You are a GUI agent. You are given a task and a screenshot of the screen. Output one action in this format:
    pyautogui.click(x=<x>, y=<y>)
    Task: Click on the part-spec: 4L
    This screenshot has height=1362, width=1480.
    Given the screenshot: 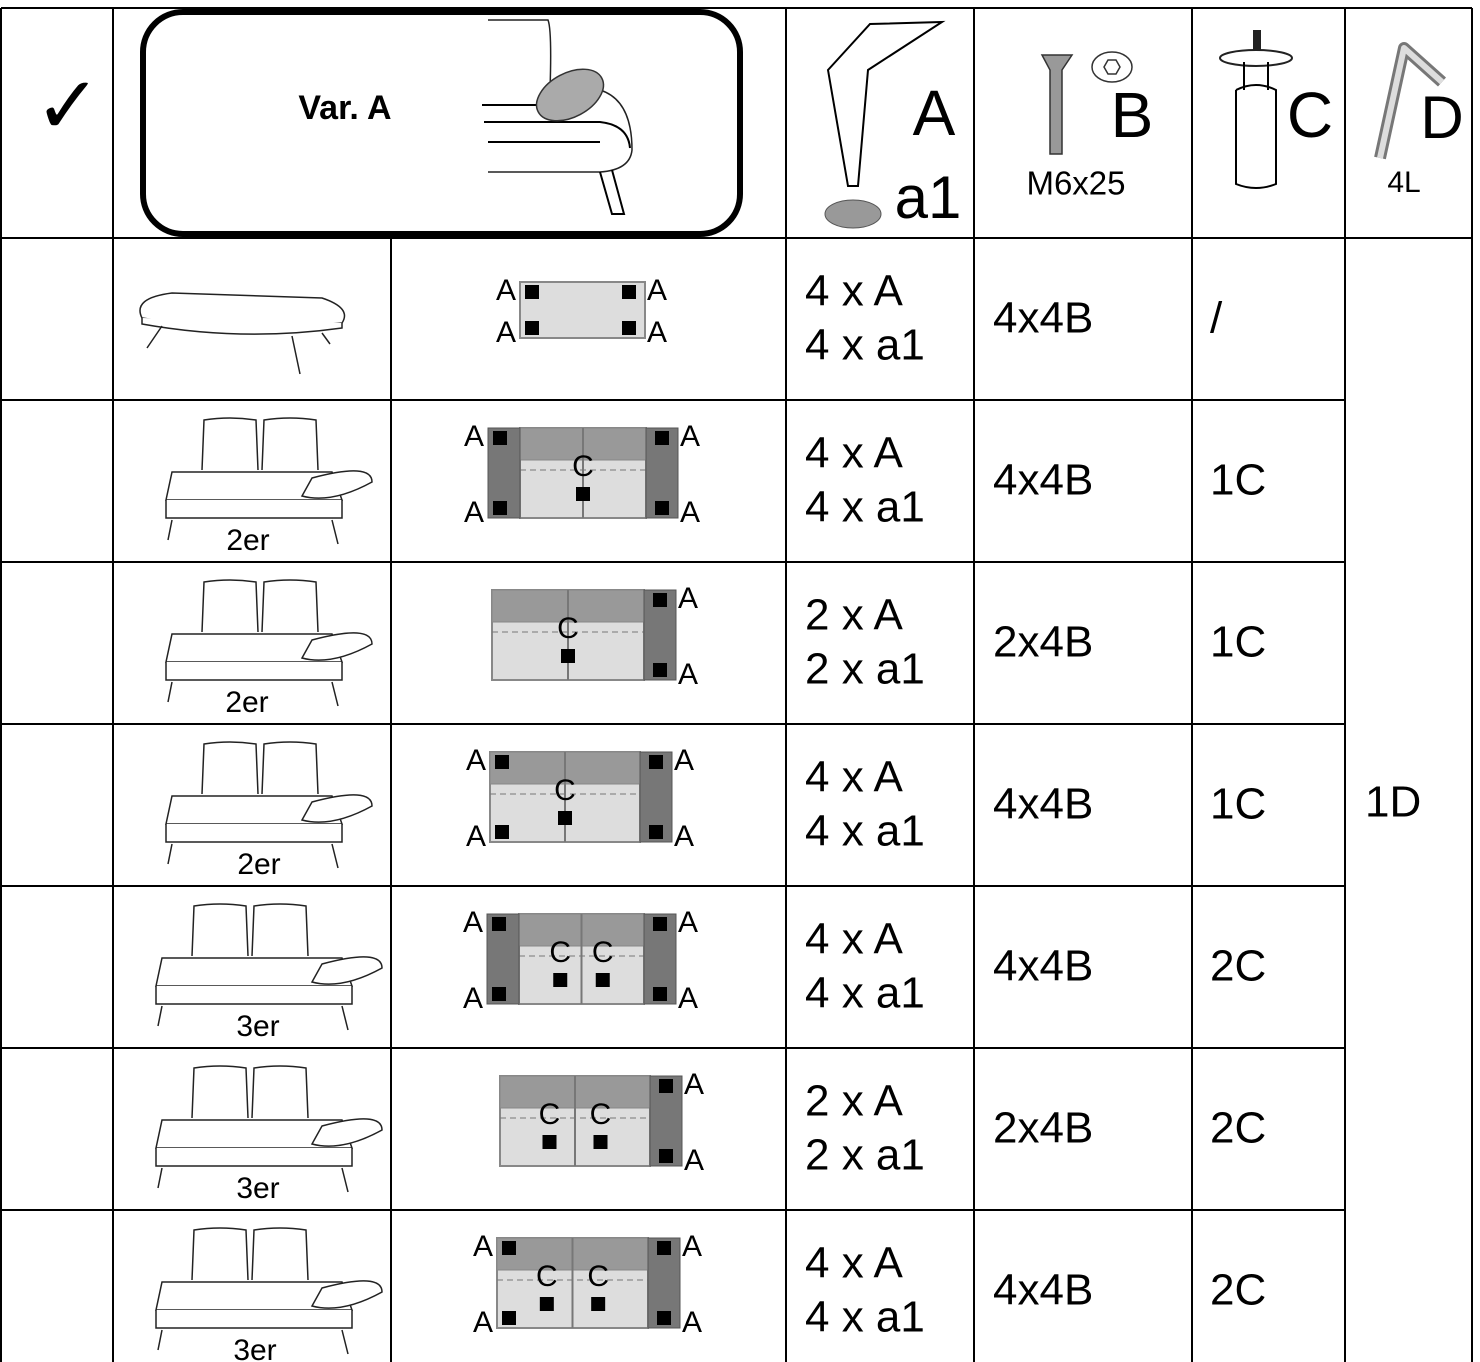 What is the action you would take?
    pyautogui.click(x=1403, y=182)
    